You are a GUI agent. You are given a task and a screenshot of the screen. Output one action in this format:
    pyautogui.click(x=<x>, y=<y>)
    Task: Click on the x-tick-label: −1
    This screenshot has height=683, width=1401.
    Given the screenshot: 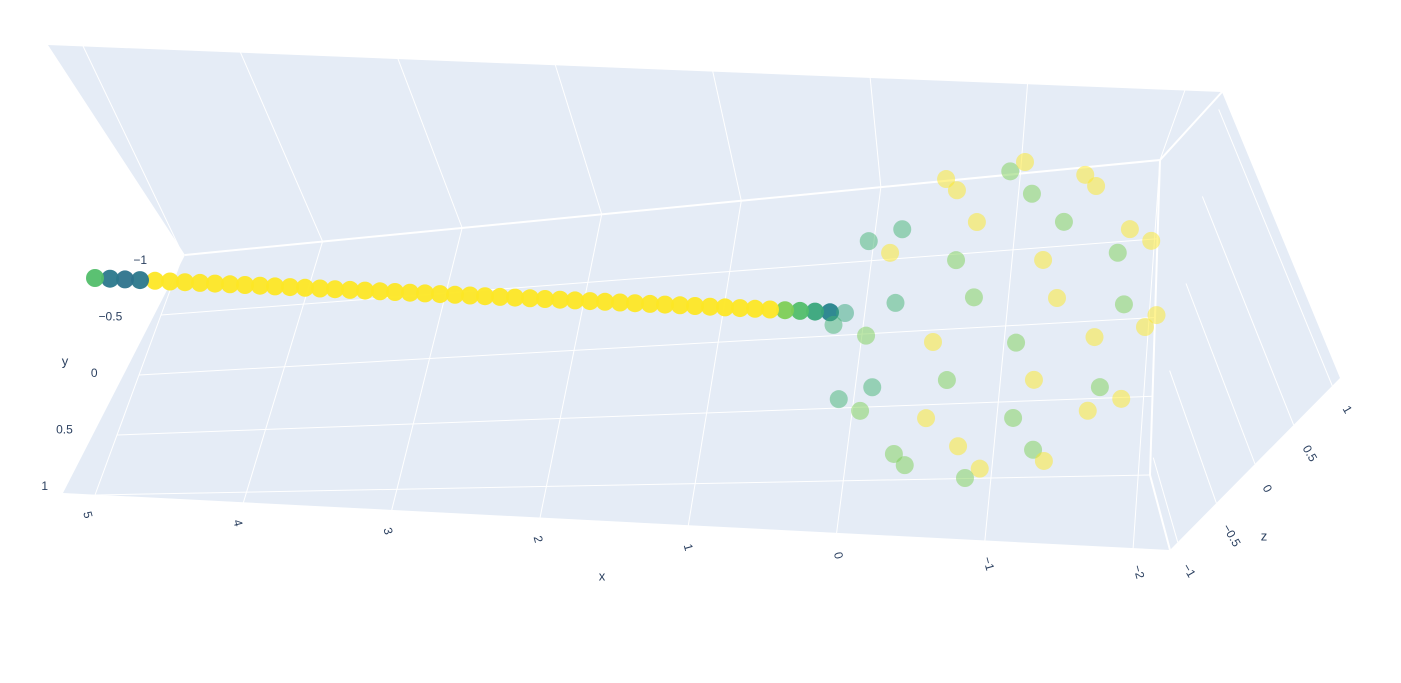 What is the action you would take?
    pyautogui.click(x=988, y=563)
    